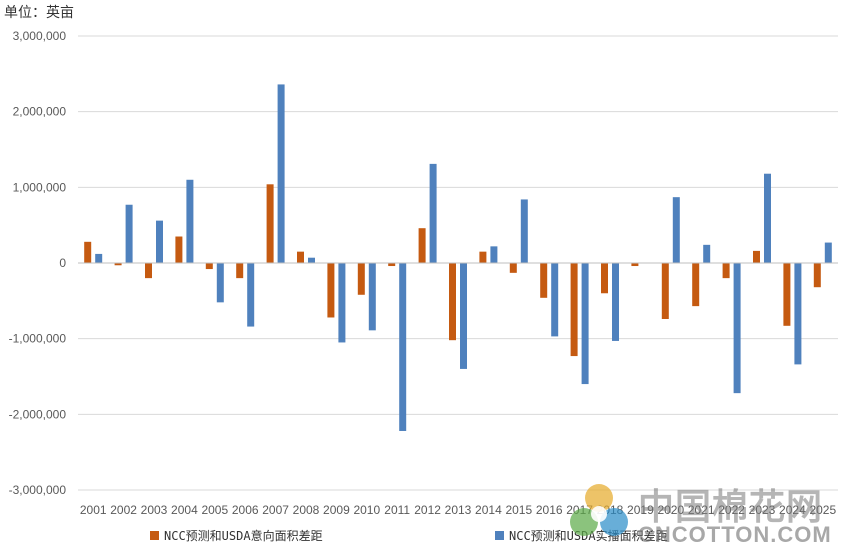 The width and height of the screenshot is (850, 552). Describe the element at coordinates (397, 510) in the screenshot. I see `x-tick-label: 2011` at that location.